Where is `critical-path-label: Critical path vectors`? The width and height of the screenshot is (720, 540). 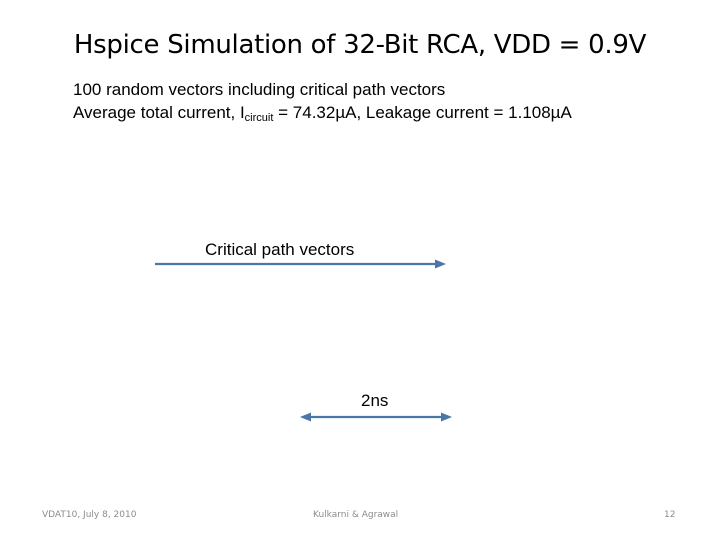 critical-path-label: Critical path vectors is located at coordinates (280, 249).